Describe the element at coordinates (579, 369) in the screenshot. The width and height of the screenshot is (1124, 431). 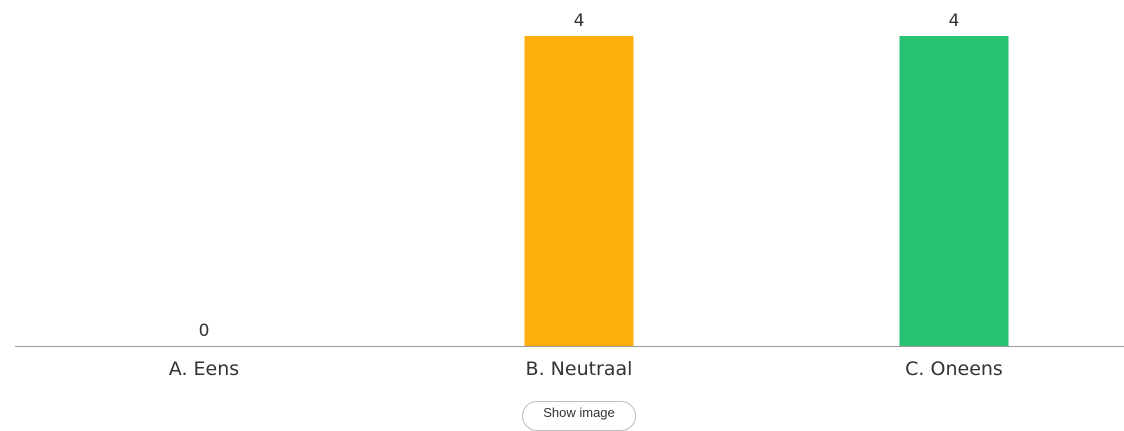
I see `category-label-2: B. Neutraal` at that location.